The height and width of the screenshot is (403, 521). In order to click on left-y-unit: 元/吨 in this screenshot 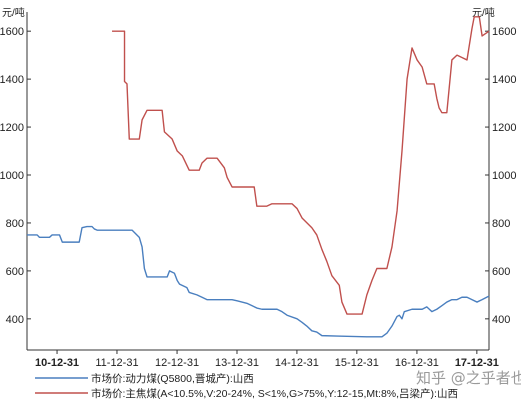, I will do `click(13, 12)`.